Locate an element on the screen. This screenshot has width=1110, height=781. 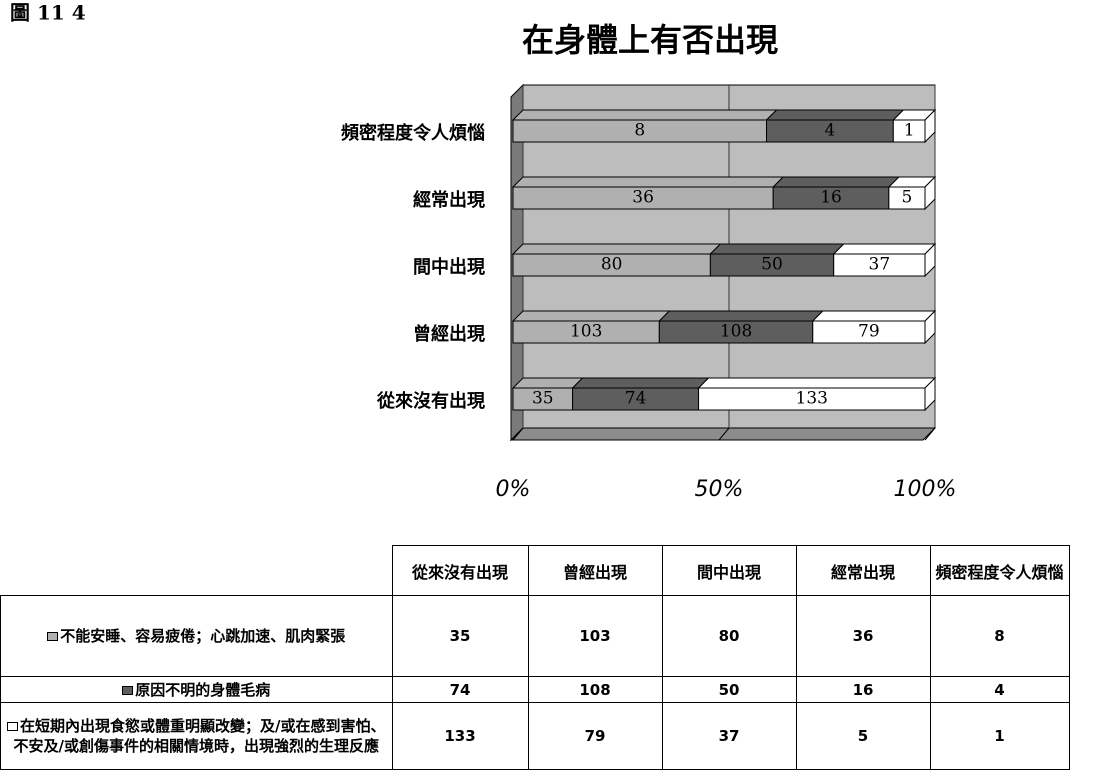
table-row: 原因不明的身體毛病 74 108 50 16 4 is located at coordinates (535, 689).